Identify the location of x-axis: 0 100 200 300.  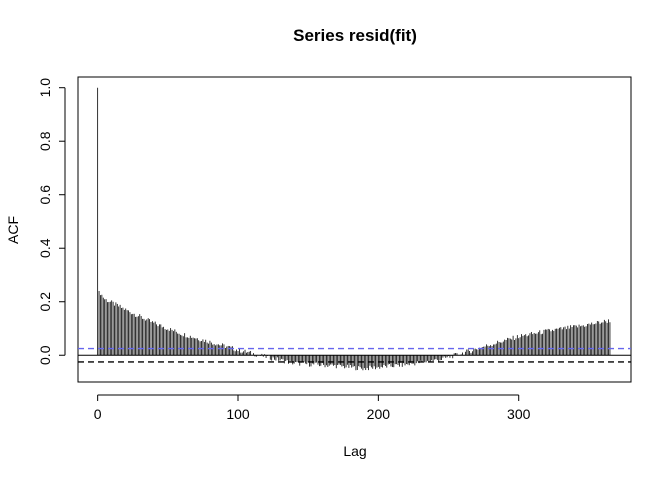
(312, 408).